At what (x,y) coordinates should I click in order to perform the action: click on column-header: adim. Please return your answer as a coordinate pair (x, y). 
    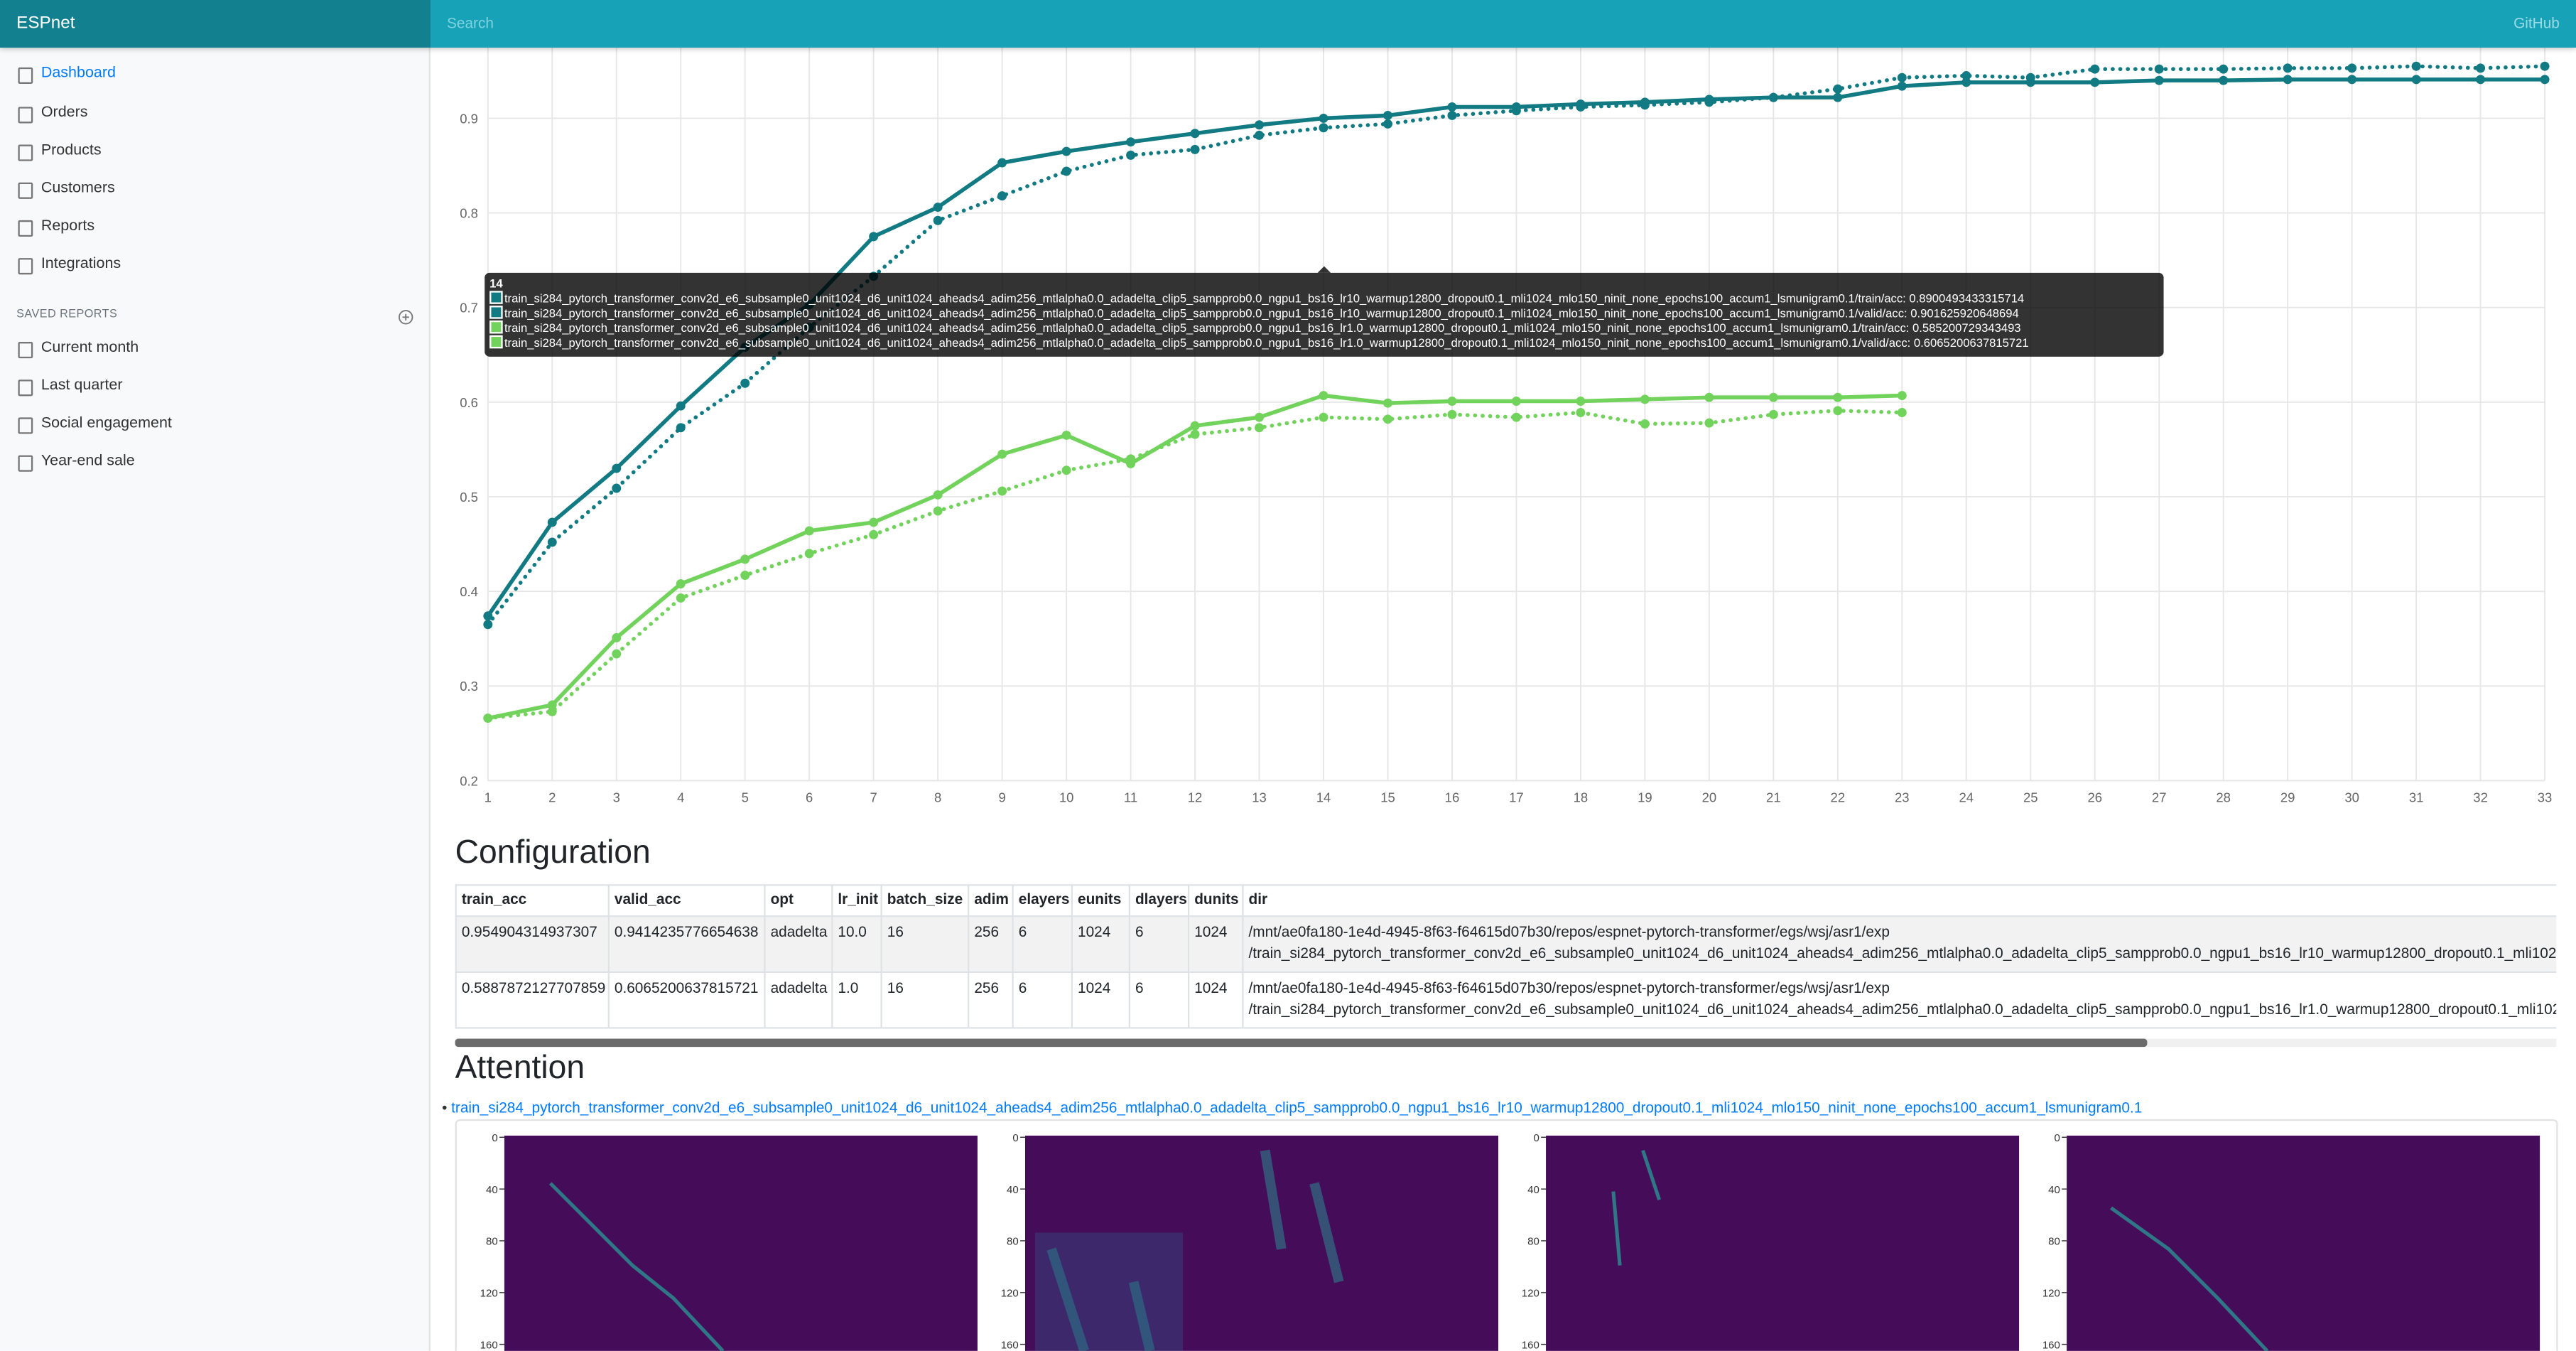
    Looking at the image, I should click on (991, 900).